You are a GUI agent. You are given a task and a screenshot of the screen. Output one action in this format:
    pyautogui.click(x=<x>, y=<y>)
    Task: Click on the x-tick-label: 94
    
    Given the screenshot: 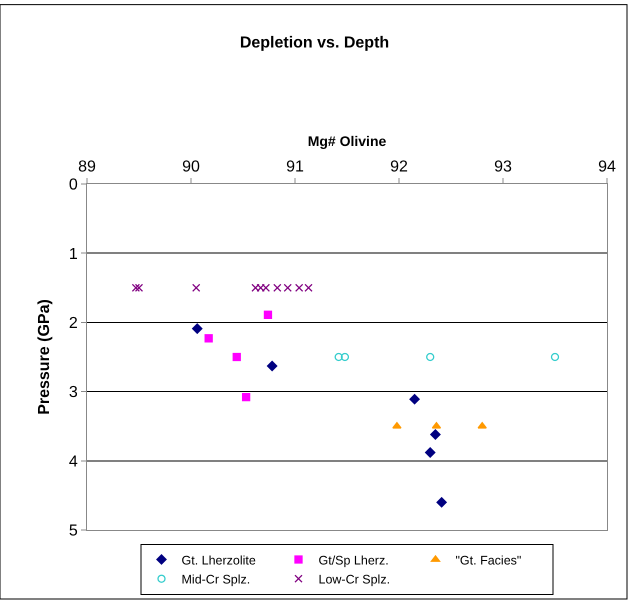 What is the action you would take?
    pyautogui.click(x=607, y=167)
    